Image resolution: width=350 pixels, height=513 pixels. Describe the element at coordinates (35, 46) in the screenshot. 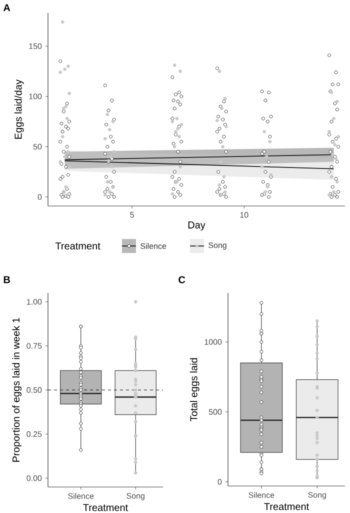

I see `y-tick-label: 150` at that location.